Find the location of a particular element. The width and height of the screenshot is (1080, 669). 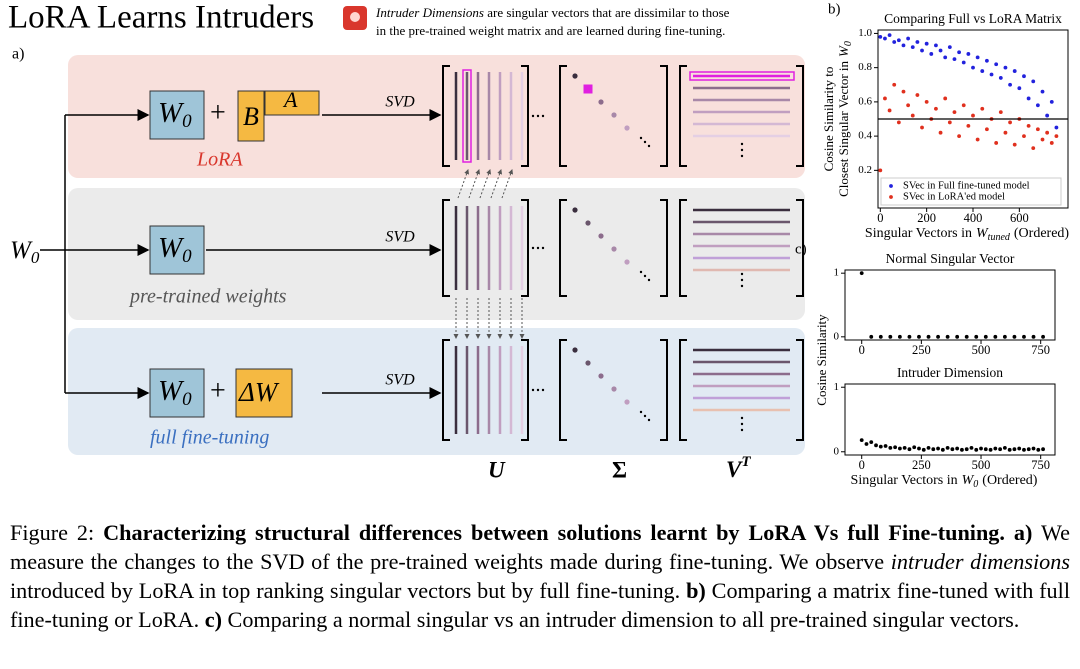

link is located at coordinates (496, 184).